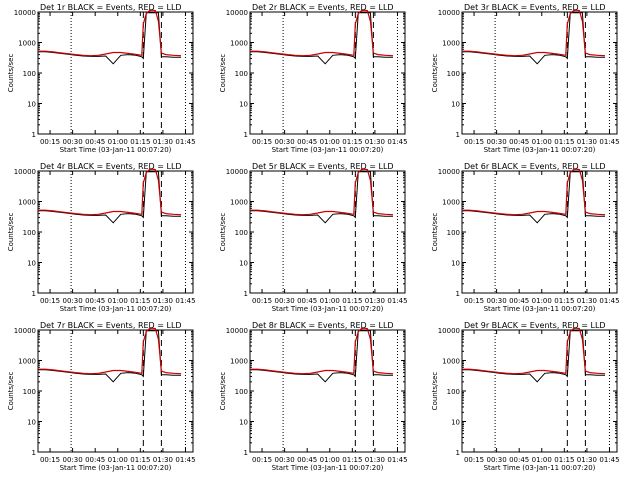  Describe the element at coordinates (111, 325) in the screenshot. I see `panel-title: Det 7r BLACK = Events, RED = LLD` at that location.